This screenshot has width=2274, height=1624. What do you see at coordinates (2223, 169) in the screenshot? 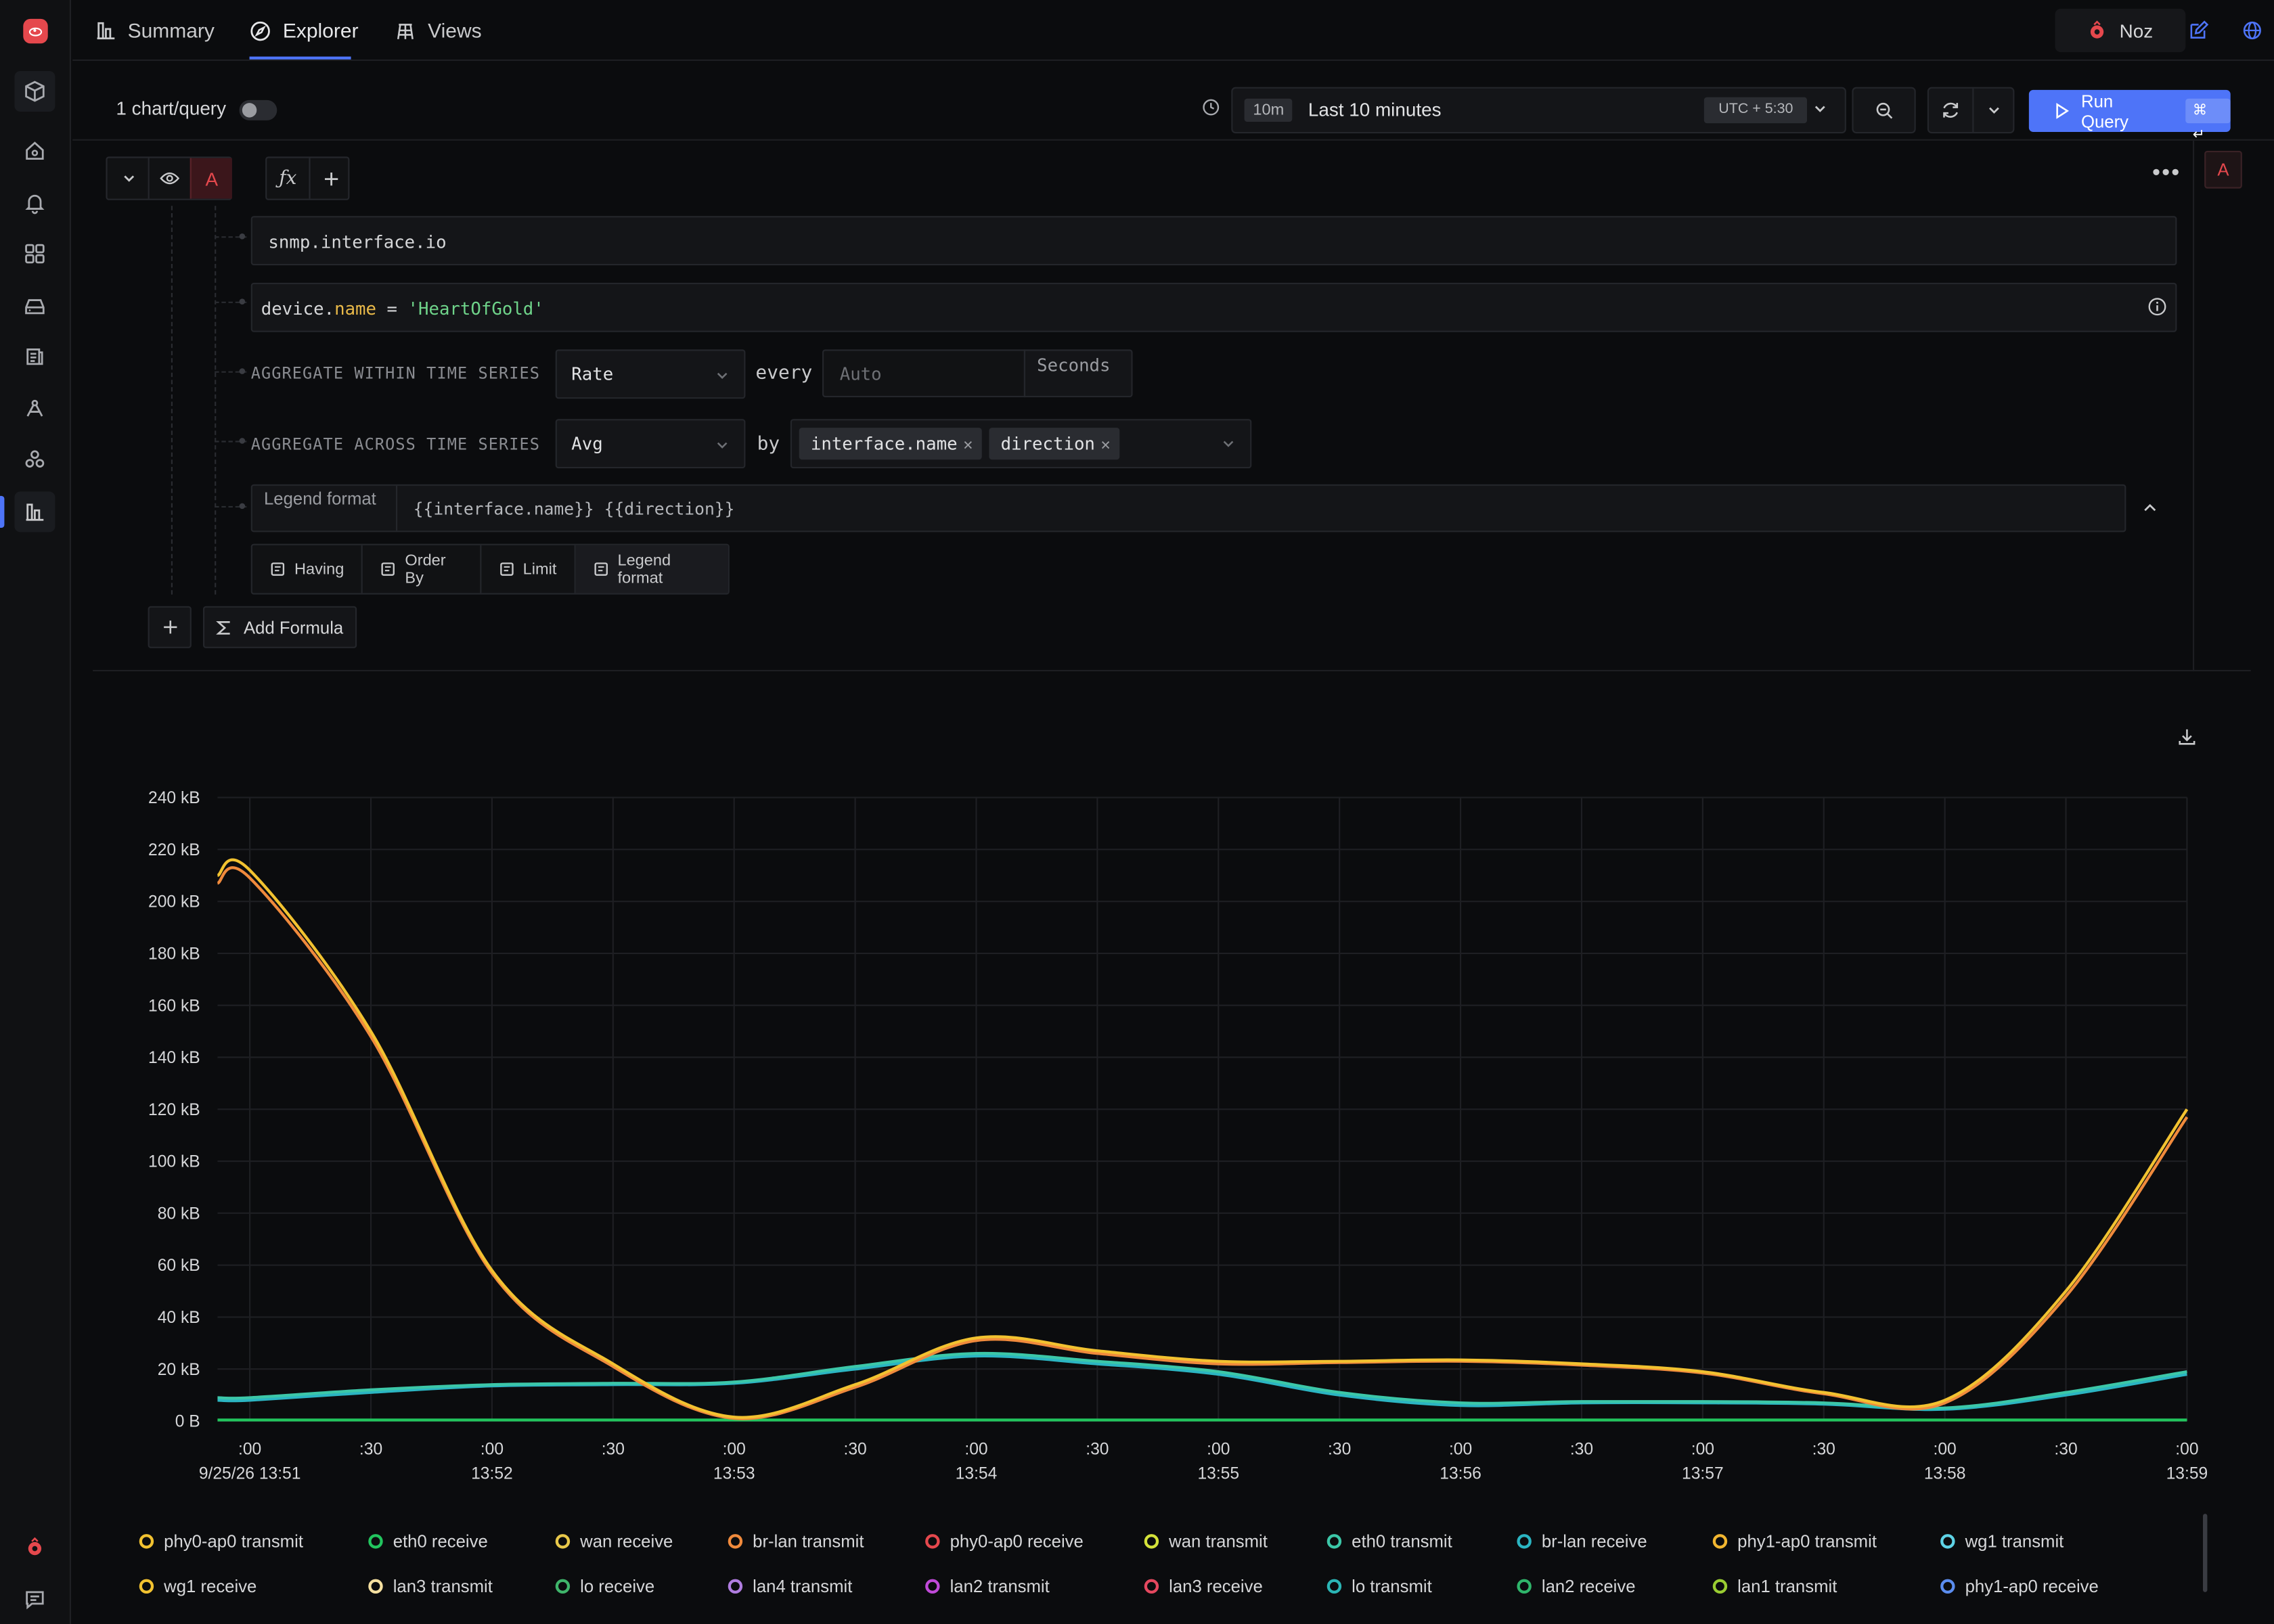
I see `query-letter-badge: A` at bounding box center [2223, 169].